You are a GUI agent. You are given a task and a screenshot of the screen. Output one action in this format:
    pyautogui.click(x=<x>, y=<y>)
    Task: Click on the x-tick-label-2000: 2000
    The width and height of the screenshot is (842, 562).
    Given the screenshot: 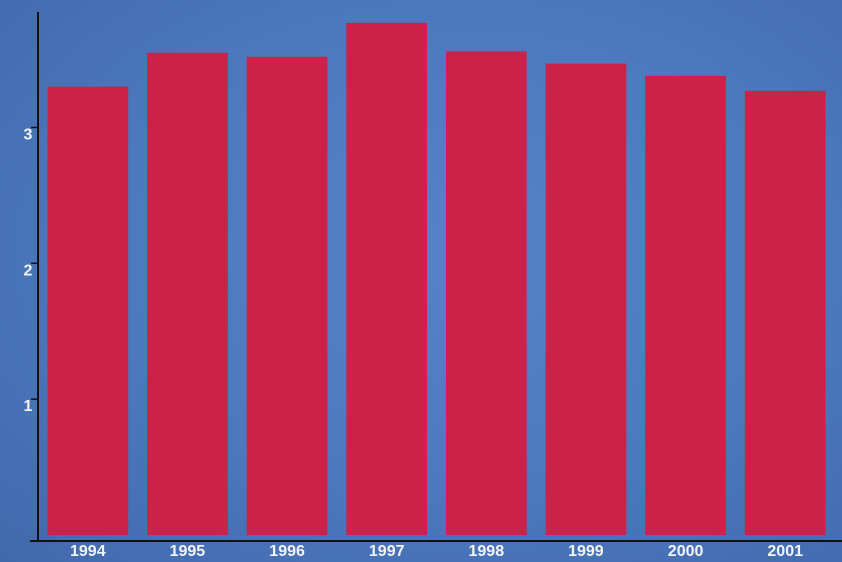 What is the action you would take?
    pyautogui.click(x=686, y=551)
    